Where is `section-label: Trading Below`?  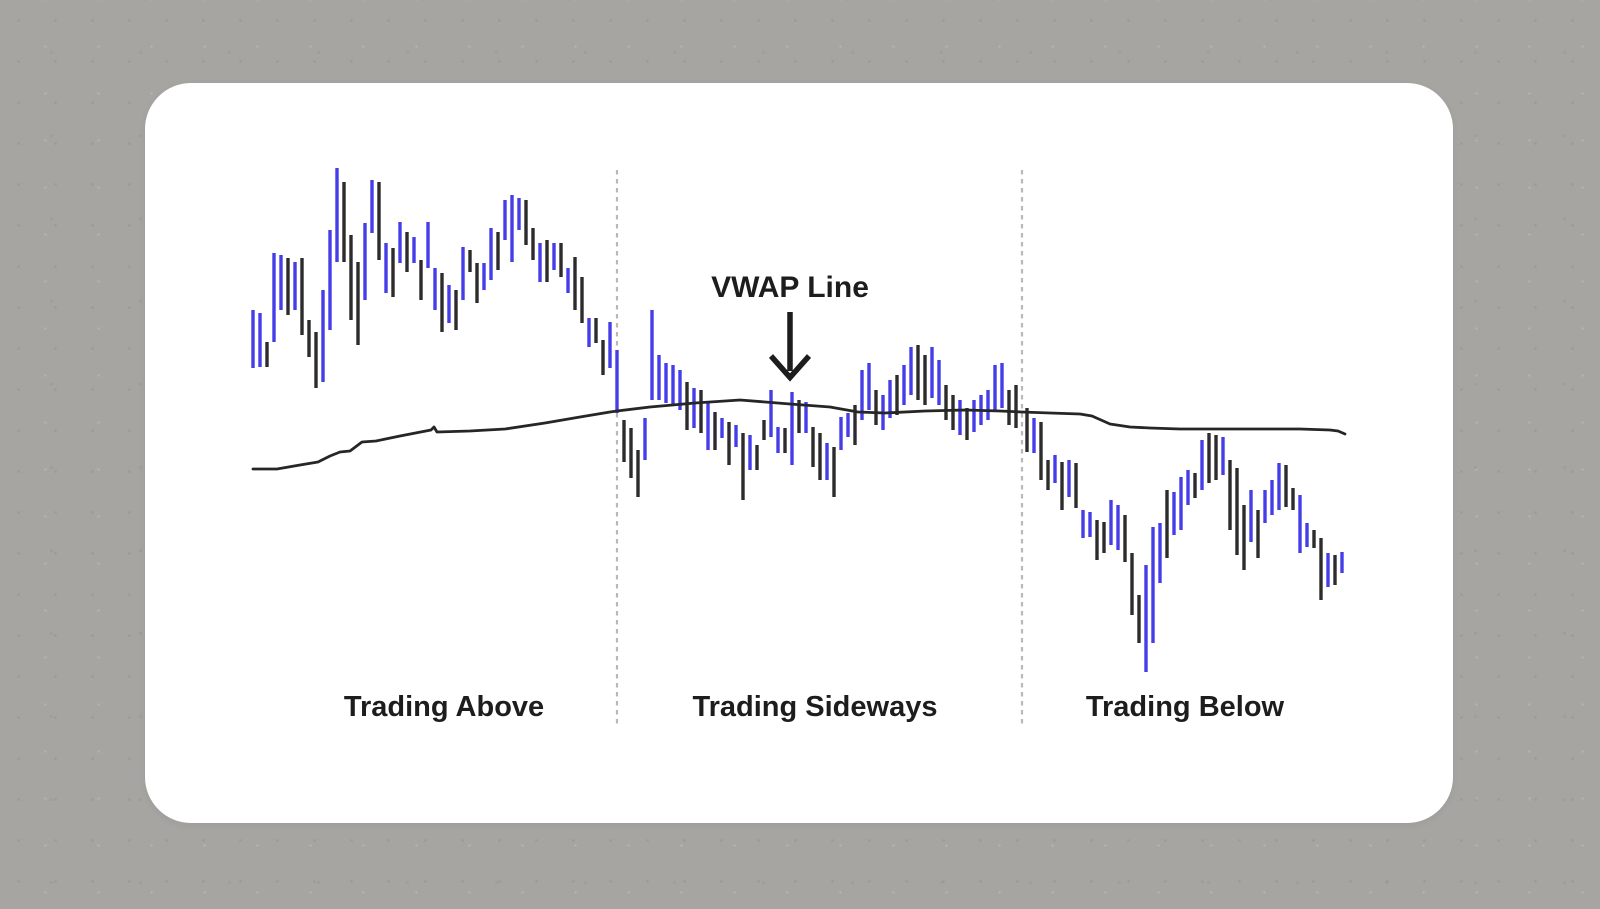 section-label: Trading Below is located at coordinates (1185, 707).